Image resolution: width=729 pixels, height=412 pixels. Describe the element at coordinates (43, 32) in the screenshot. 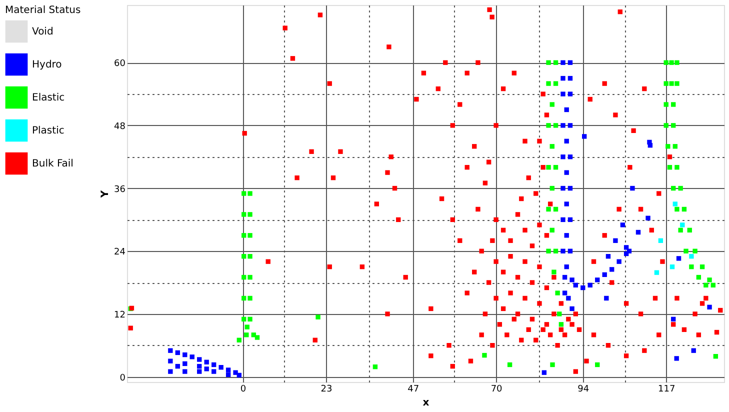

I see `legend-label: Void` at that location.